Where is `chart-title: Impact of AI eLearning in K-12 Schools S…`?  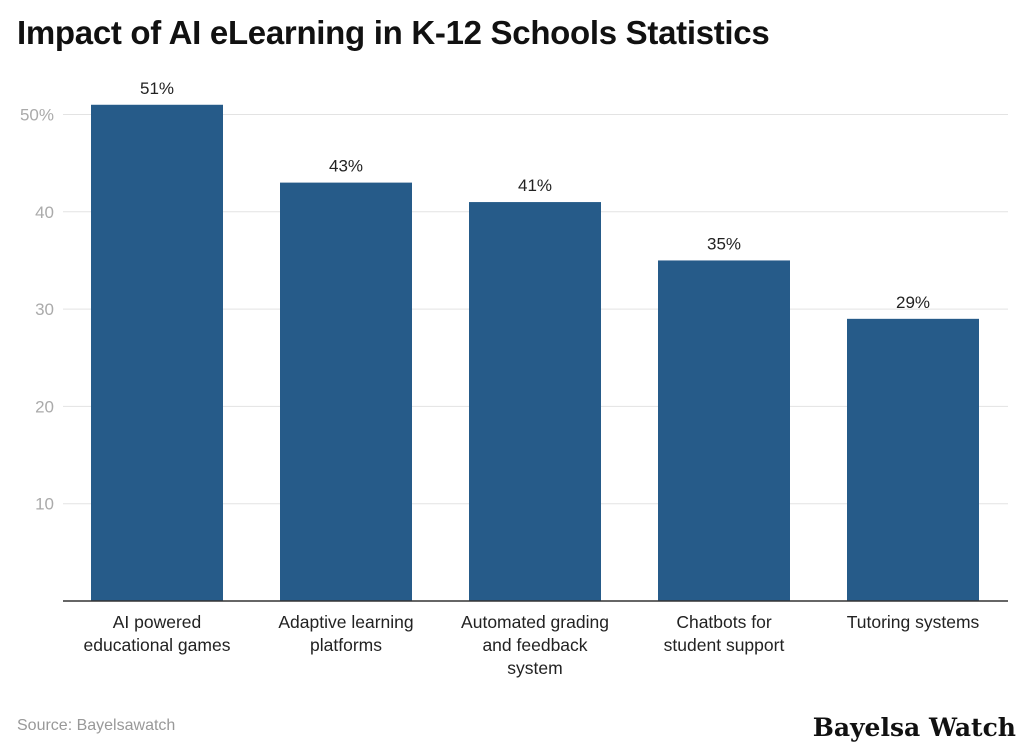
chart-title: Impact of AI eLearning in K-12 Schools S… is located at coordinates (393, 32).